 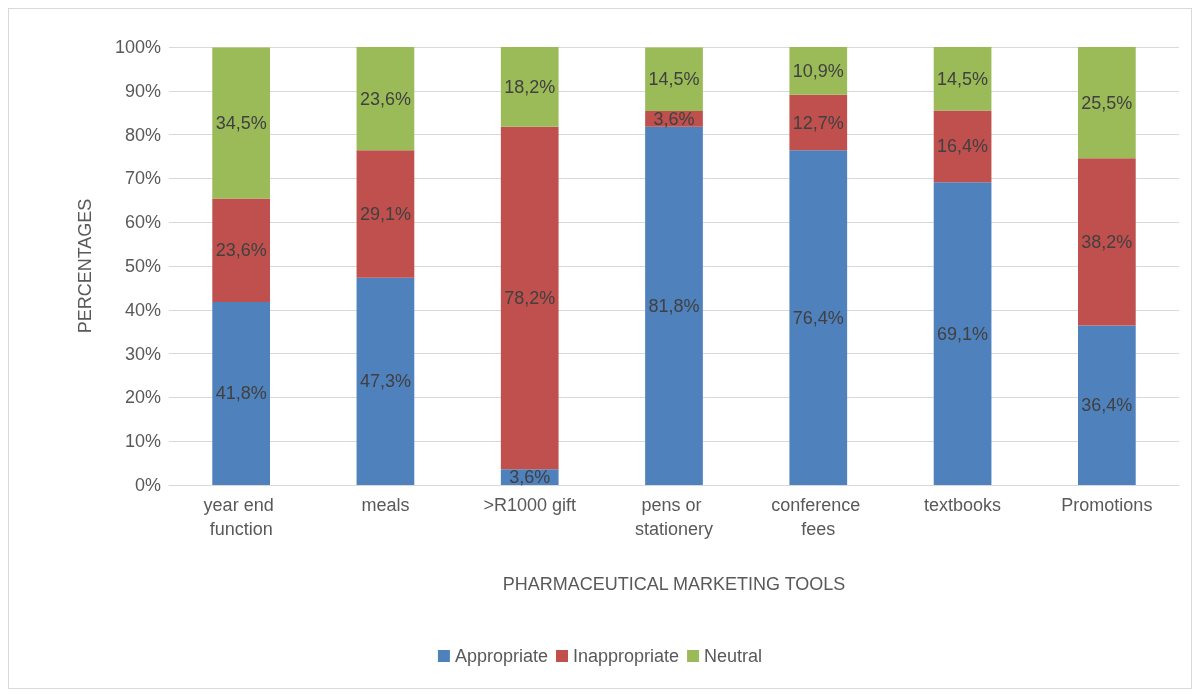 What do you see at coordinates (963, 505) in the screenshot?
I see `x-tick-label: textbooks` at bounding box center [963, 505].